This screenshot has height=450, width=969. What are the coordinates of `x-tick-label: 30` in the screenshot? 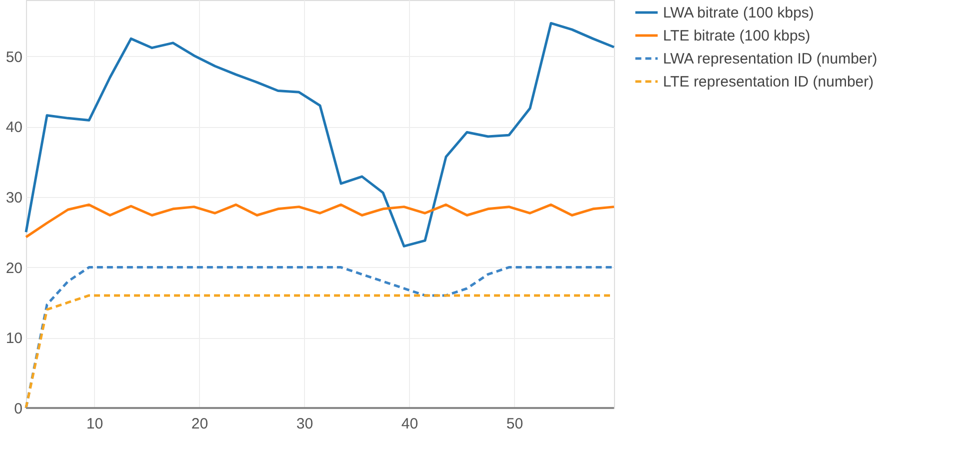 It's located at (305, 424).